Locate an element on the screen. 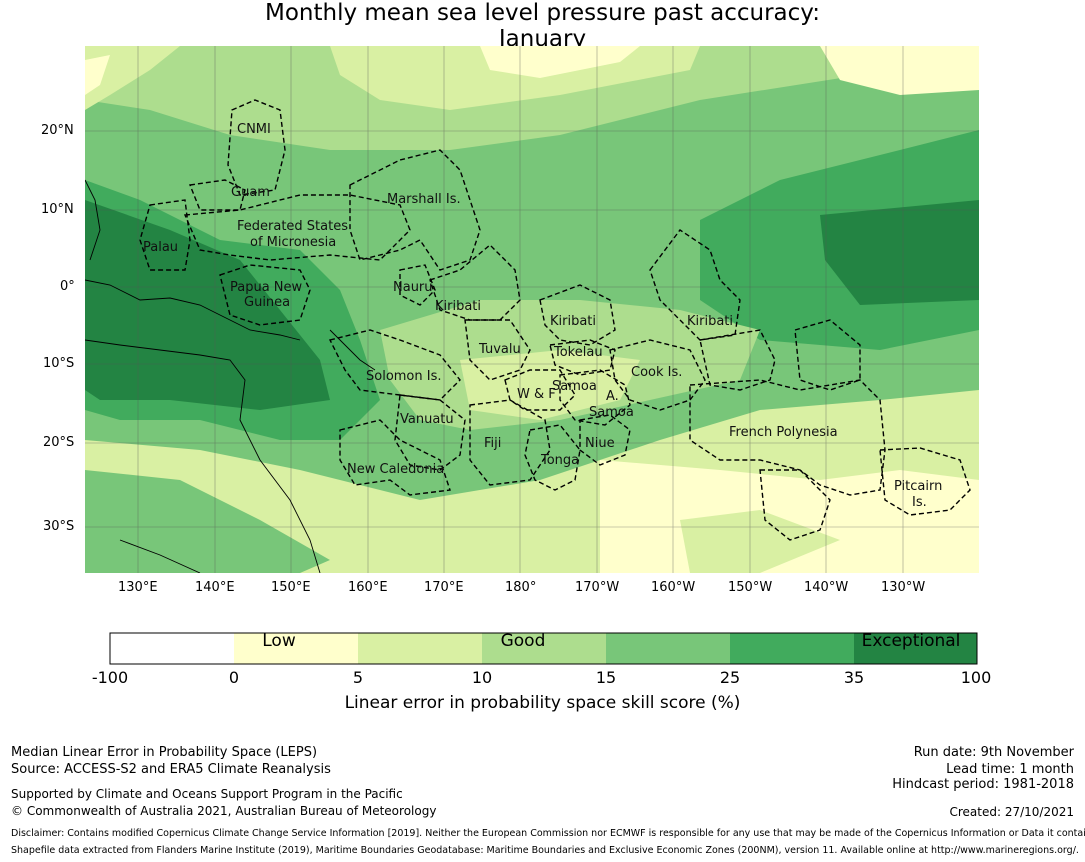 Image resolution: width=1085 pixels, height=862 pixels. region-label: Solomon Is. is located at coordinates (404, 376).